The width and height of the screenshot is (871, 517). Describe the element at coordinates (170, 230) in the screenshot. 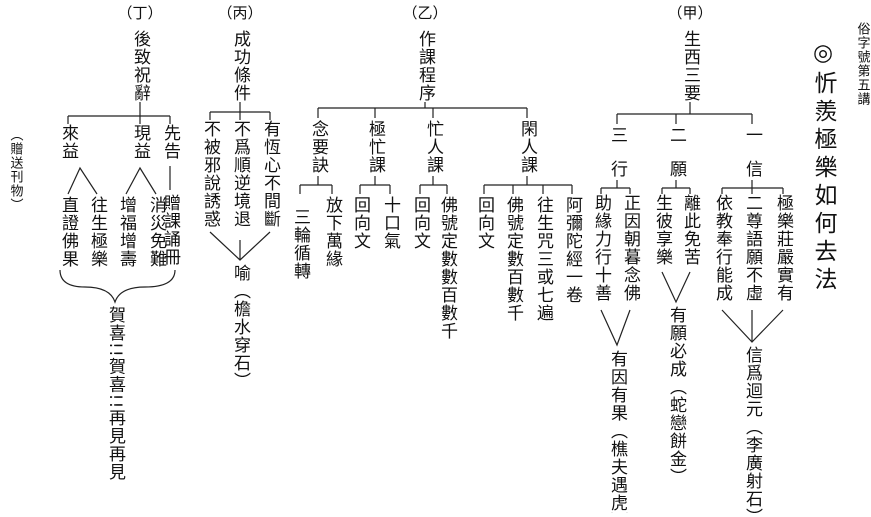

I see `point: 贈課誦冊` at that location.